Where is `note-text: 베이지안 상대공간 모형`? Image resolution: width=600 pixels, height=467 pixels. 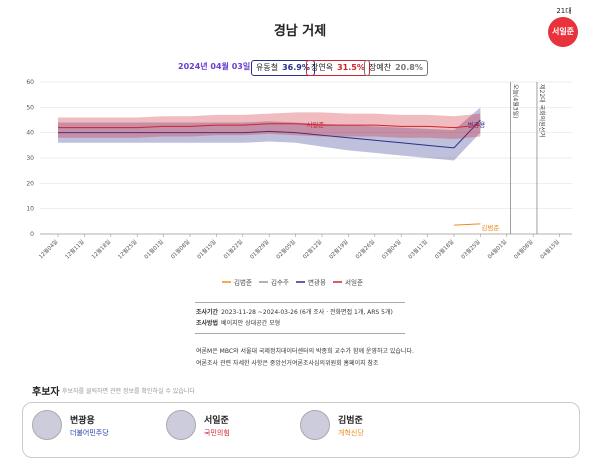
note-text: 베이지안 상대공간 모형 is located at coordinates (251, 323).